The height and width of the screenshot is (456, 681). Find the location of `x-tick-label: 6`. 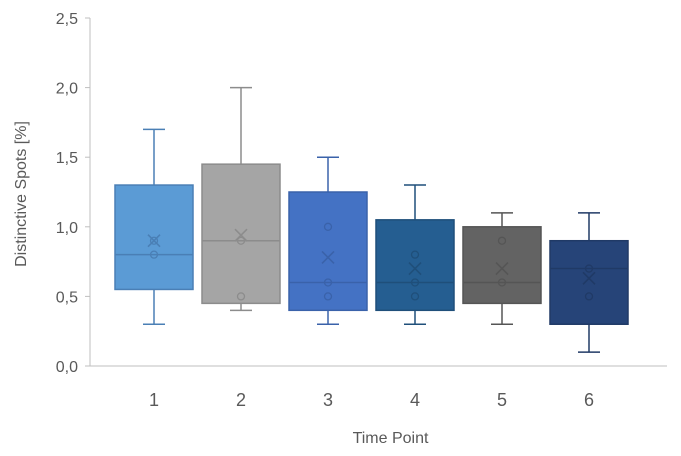

x-tick-label: 6 is located at coordinates (589, 400).